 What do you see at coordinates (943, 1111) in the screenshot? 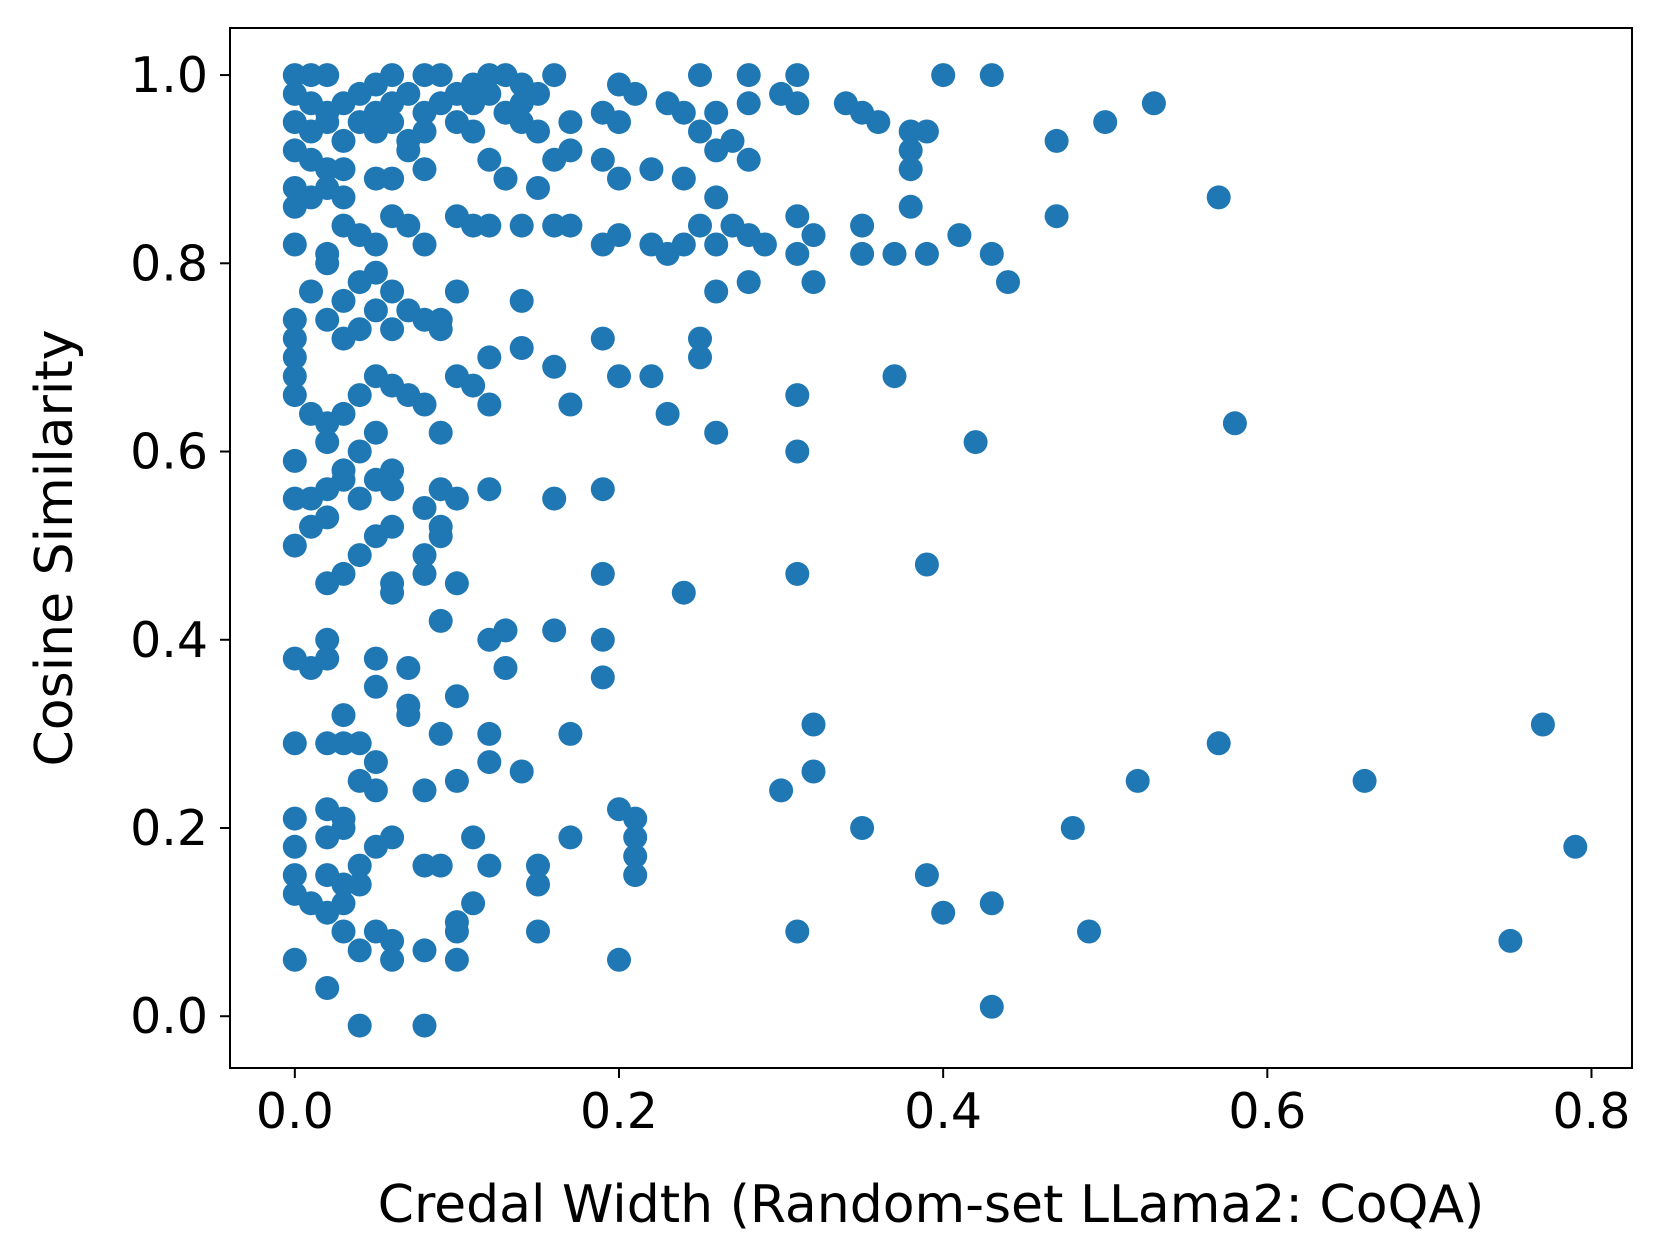
I see `x-tick-label: 0.4` at bounding box center [943, 1111].